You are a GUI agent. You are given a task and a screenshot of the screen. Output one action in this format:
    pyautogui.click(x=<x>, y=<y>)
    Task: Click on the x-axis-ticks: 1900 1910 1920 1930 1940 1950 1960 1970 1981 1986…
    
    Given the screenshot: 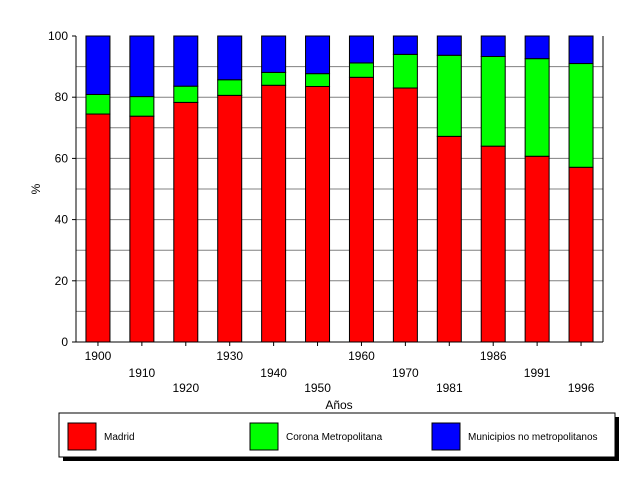 What is the action you would take?
    pyautogui.click(x=340, y=368)
    